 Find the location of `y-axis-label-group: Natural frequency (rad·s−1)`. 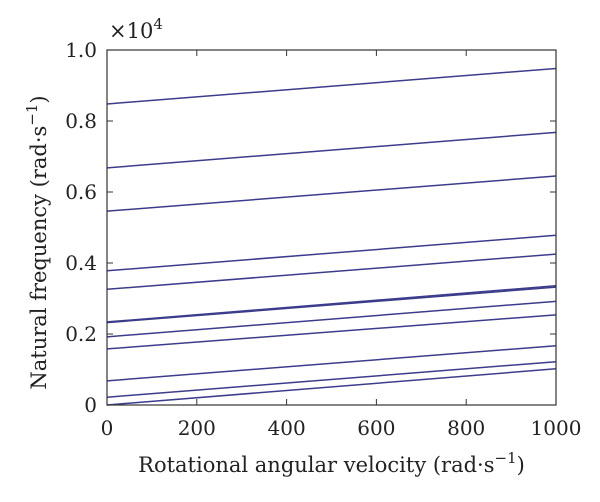

y-axis-label-group: Natural frequency (rad·s−1) is located at coordinates (37, 242).